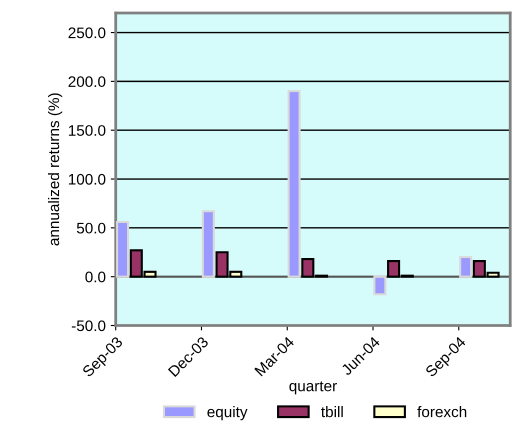 The image size is (526, 434). What do you see at coordinates (332, 412) in the screenshot?
I see `legend-label: tbill` at bounding box center [332, 412].